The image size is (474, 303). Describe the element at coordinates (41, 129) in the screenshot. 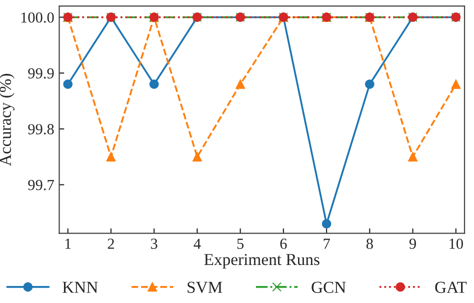

I see `y-tick-label: 99.8` at that location.